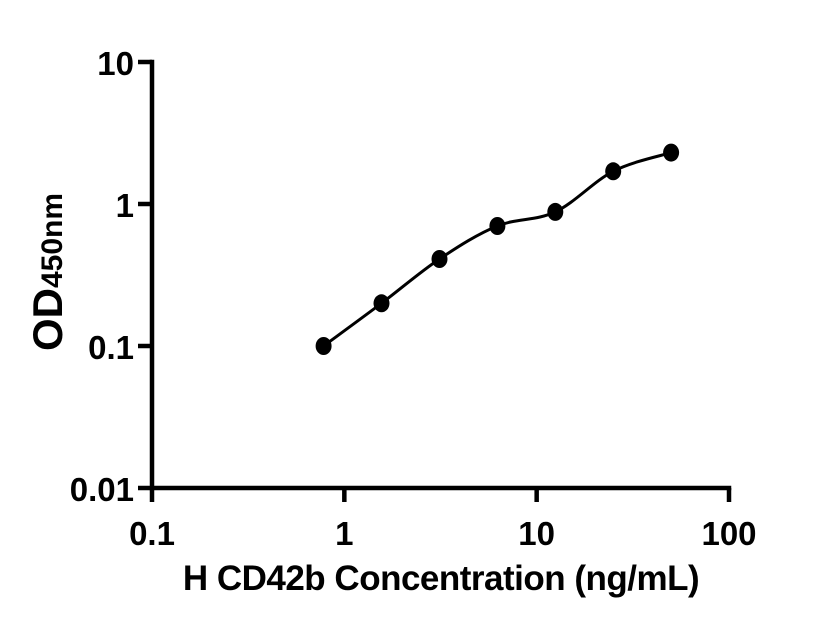 This screenshot has width=816, height=640. Describe the element at coordinates (152, 533) in the screenshot. I see `x-tick-label: 0.1` at that location.